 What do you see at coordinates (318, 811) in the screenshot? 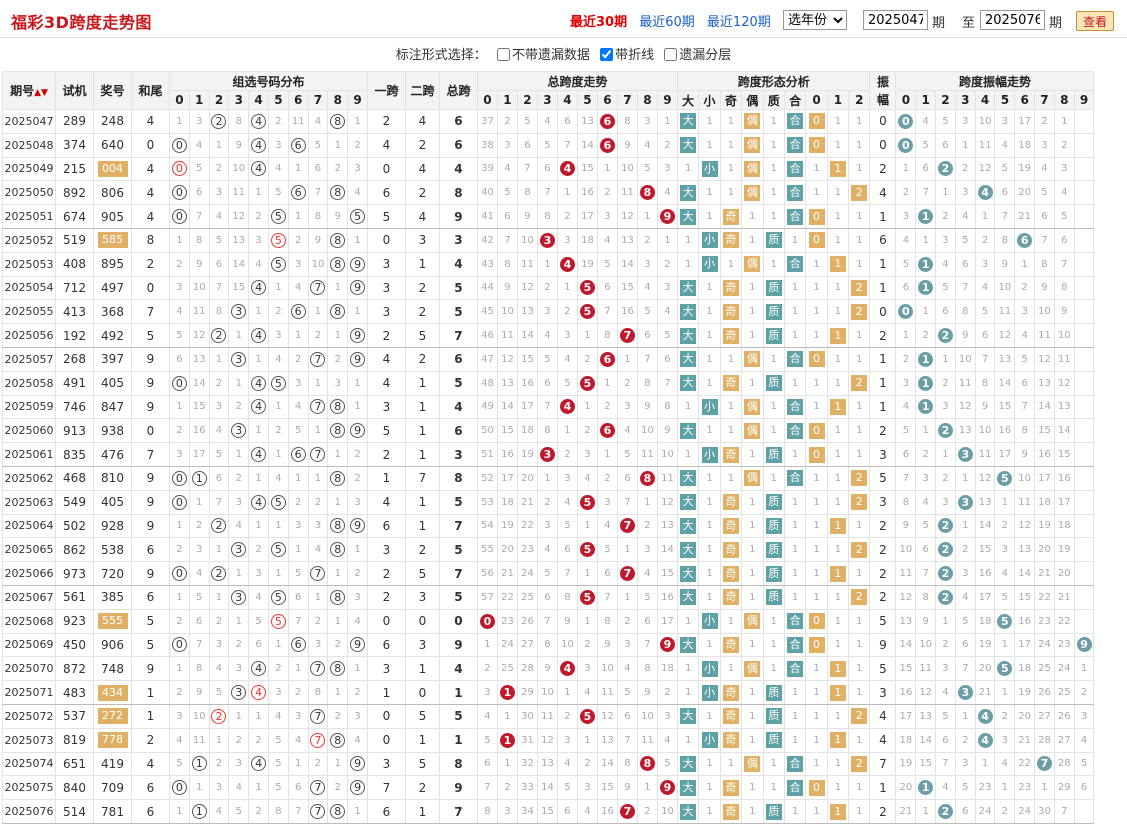
I see `dist-cell: 7` at bounding box center [318, 811].